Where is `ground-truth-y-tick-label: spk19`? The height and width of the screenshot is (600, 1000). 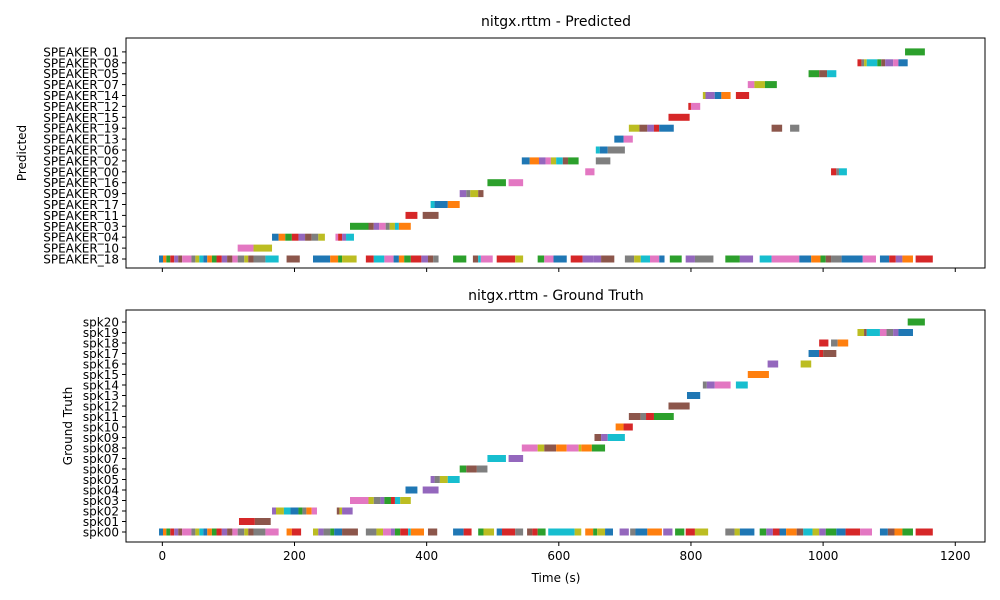 ground-truth-y-tick-label: spk19 is located at coordinates (101, 333).